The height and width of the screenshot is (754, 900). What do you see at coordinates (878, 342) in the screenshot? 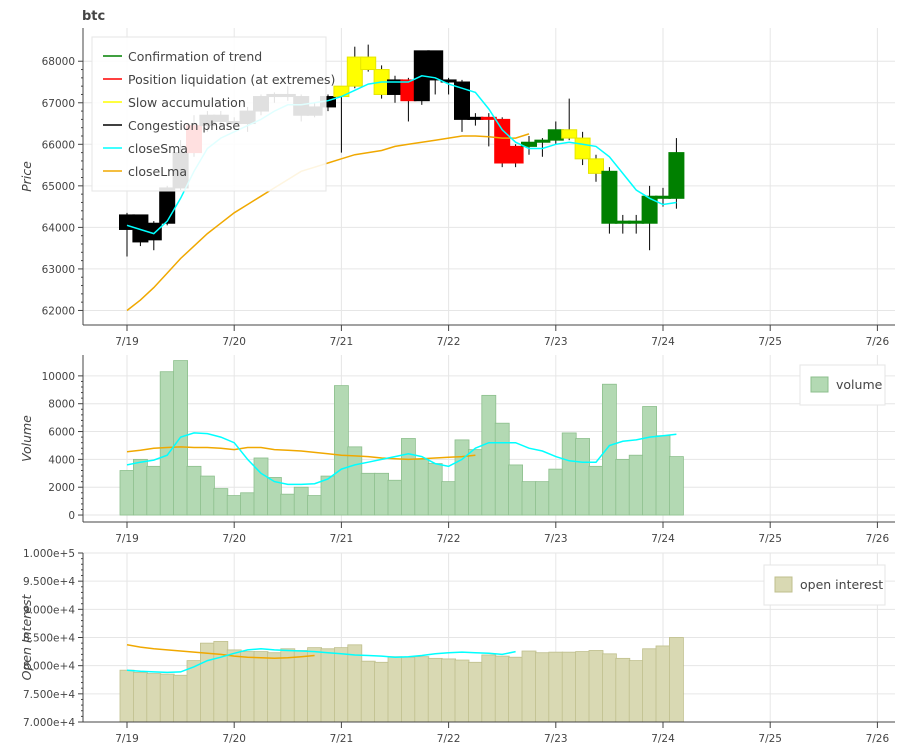
I see `price-xtick-label: 7/26` at bounding box center [878, 342].